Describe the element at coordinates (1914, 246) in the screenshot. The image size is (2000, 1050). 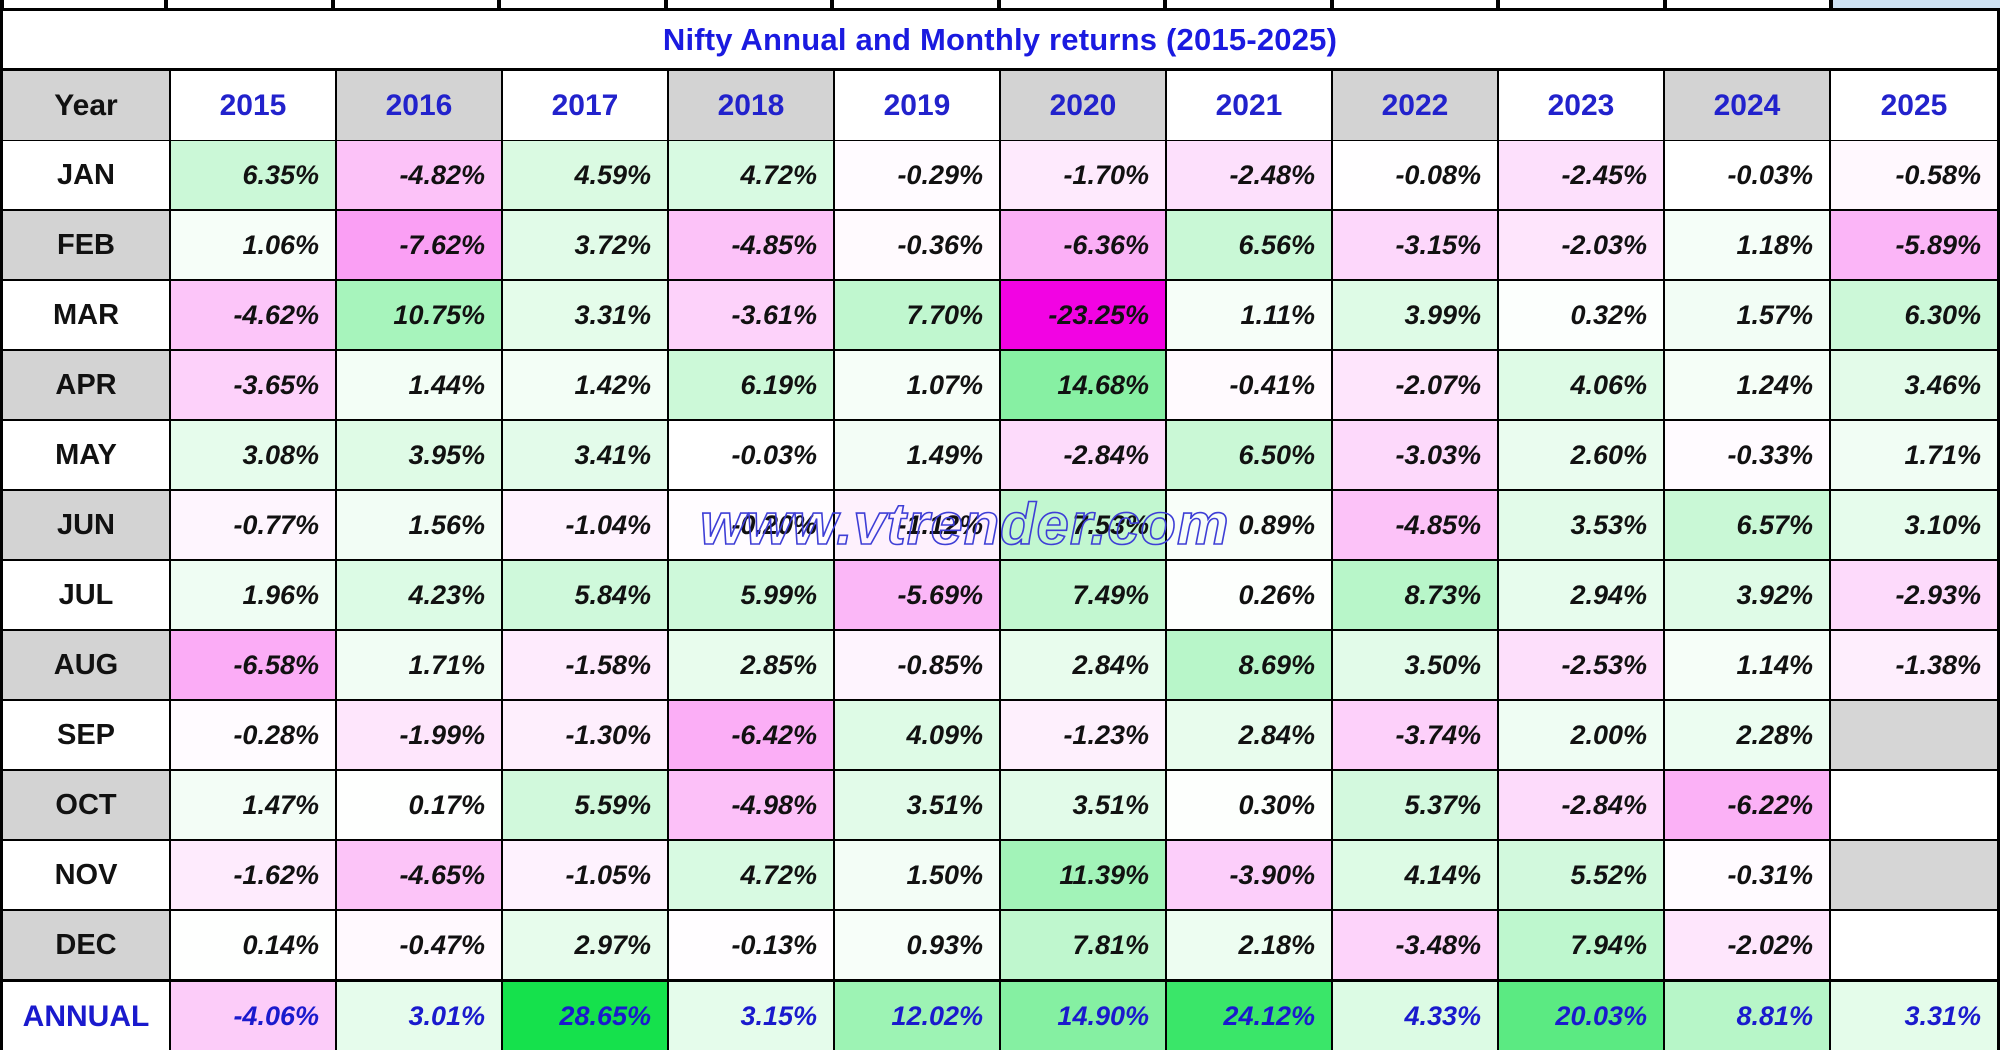
I see `cell-feb-2025: -5.89%` at that location.